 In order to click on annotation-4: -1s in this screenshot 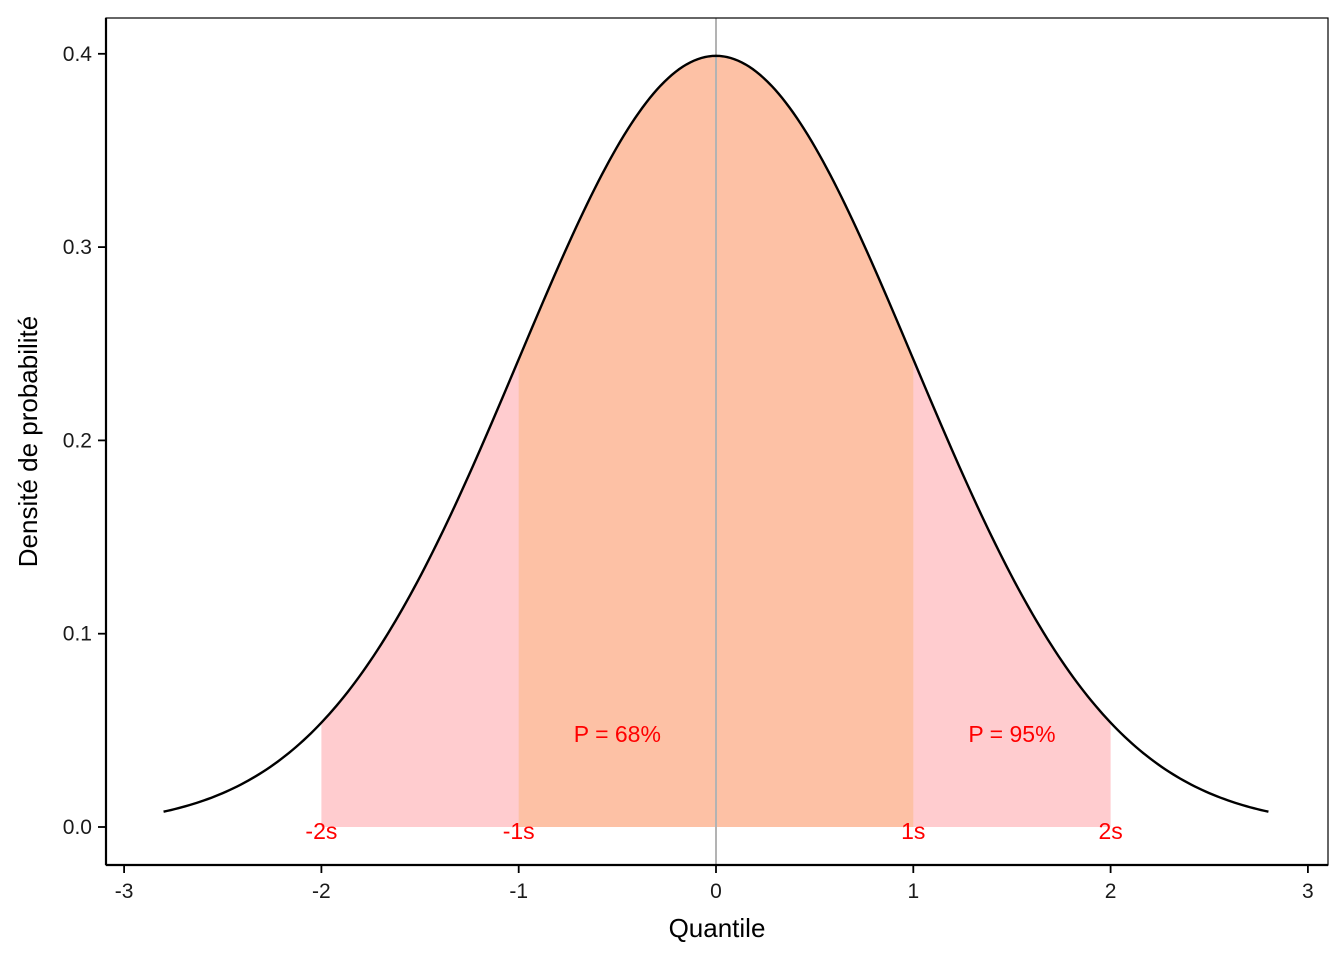, I will do `click(519, 831)`.